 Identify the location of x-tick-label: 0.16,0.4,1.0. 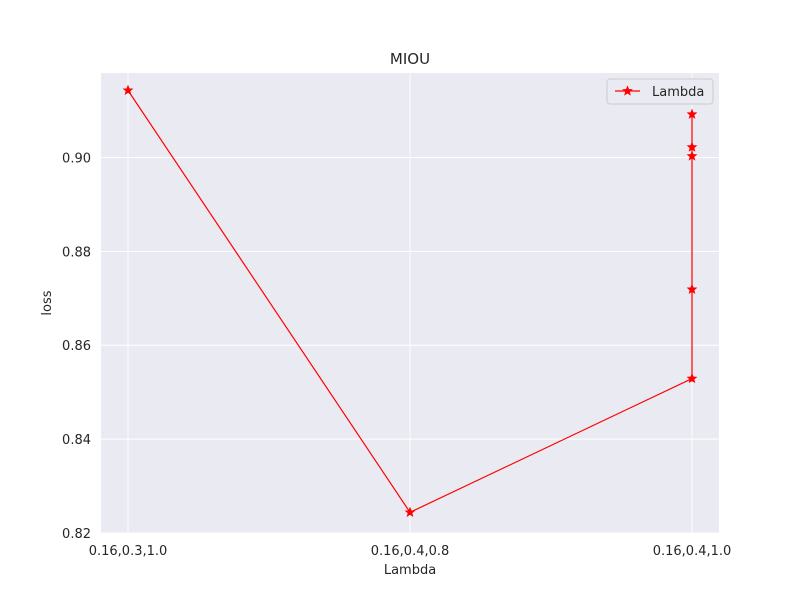
(692, 551).